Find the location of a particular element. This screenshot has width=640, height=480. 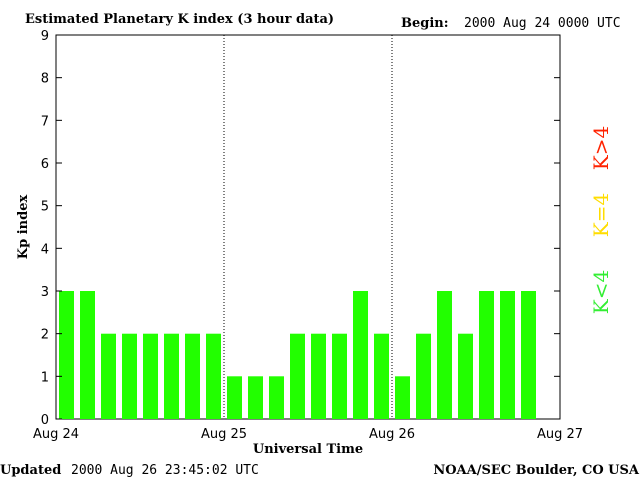

legend-k-above-4: K>4 is located at coordinates (601, 148).